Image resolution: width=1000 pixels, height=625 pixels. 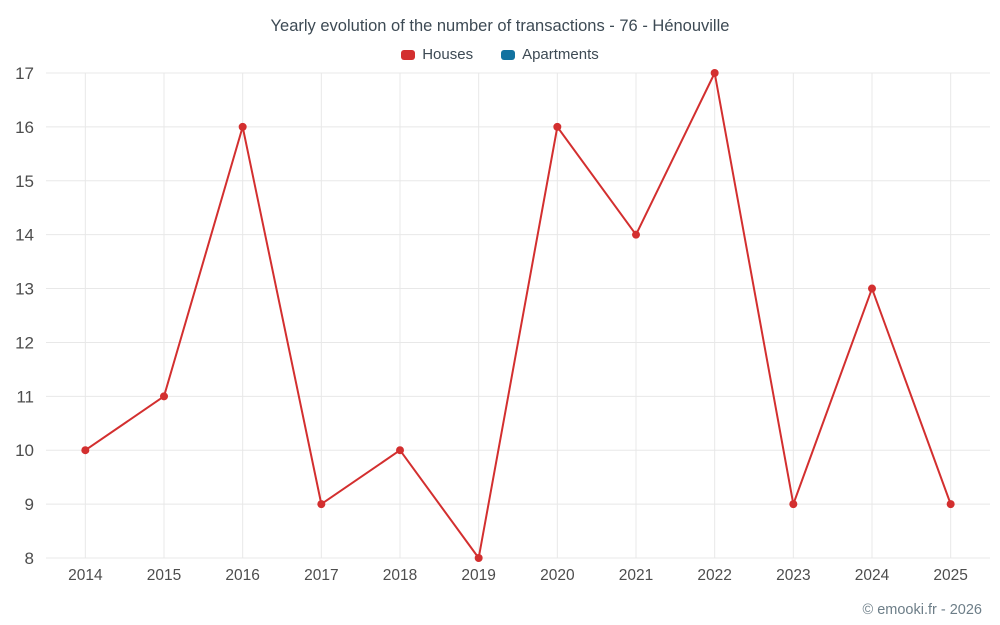 What do you see at coordinates (557, 575) in the screenshot?
I see `svg-text: 2020` at bounding box center [557, 575].